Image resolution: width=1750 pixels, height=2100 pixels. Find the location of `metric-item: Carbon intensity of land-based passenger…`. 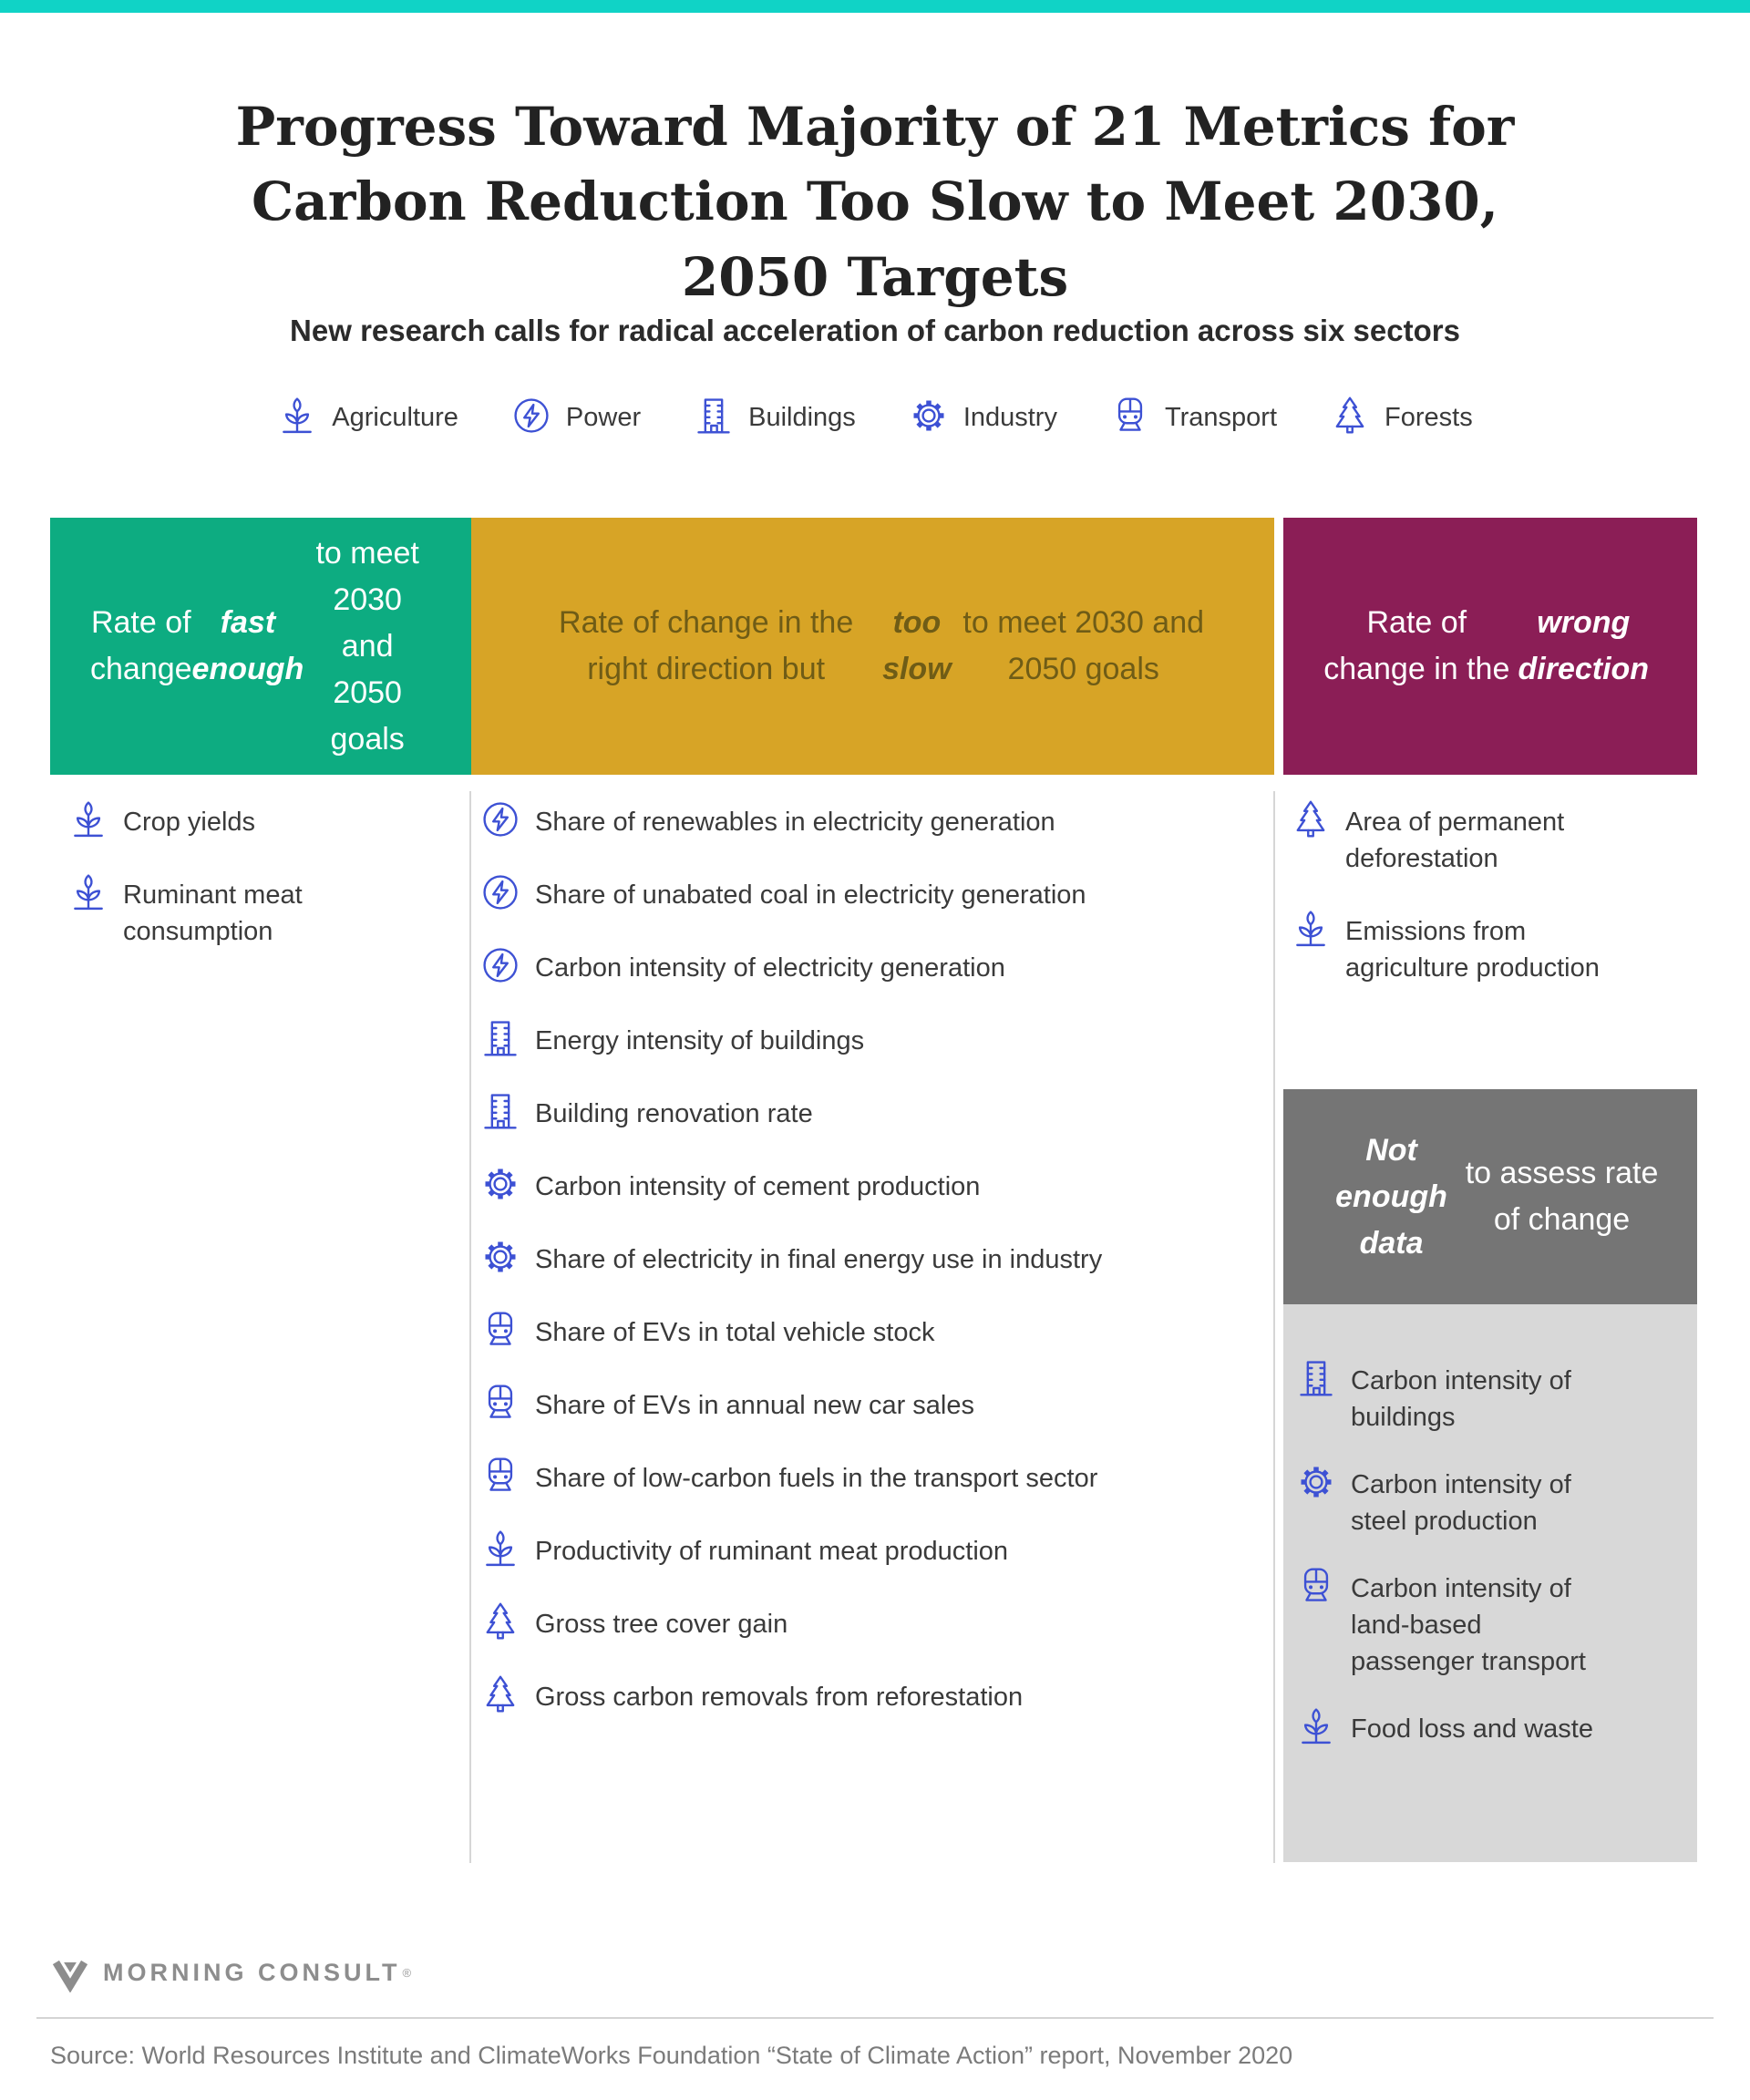

metric-item: Carbon intensity of land-based passenger… is located at coordinates (1492, 1625).